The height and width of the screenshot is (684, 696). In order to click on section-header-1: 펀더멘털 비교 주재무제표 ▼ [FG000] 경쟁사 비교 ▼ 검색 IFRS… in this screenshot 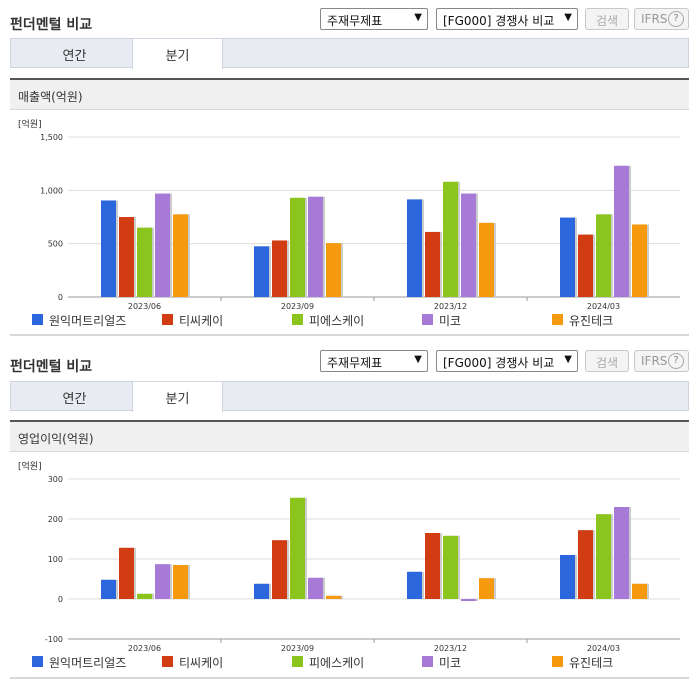, I will do `click(348, 24)`.